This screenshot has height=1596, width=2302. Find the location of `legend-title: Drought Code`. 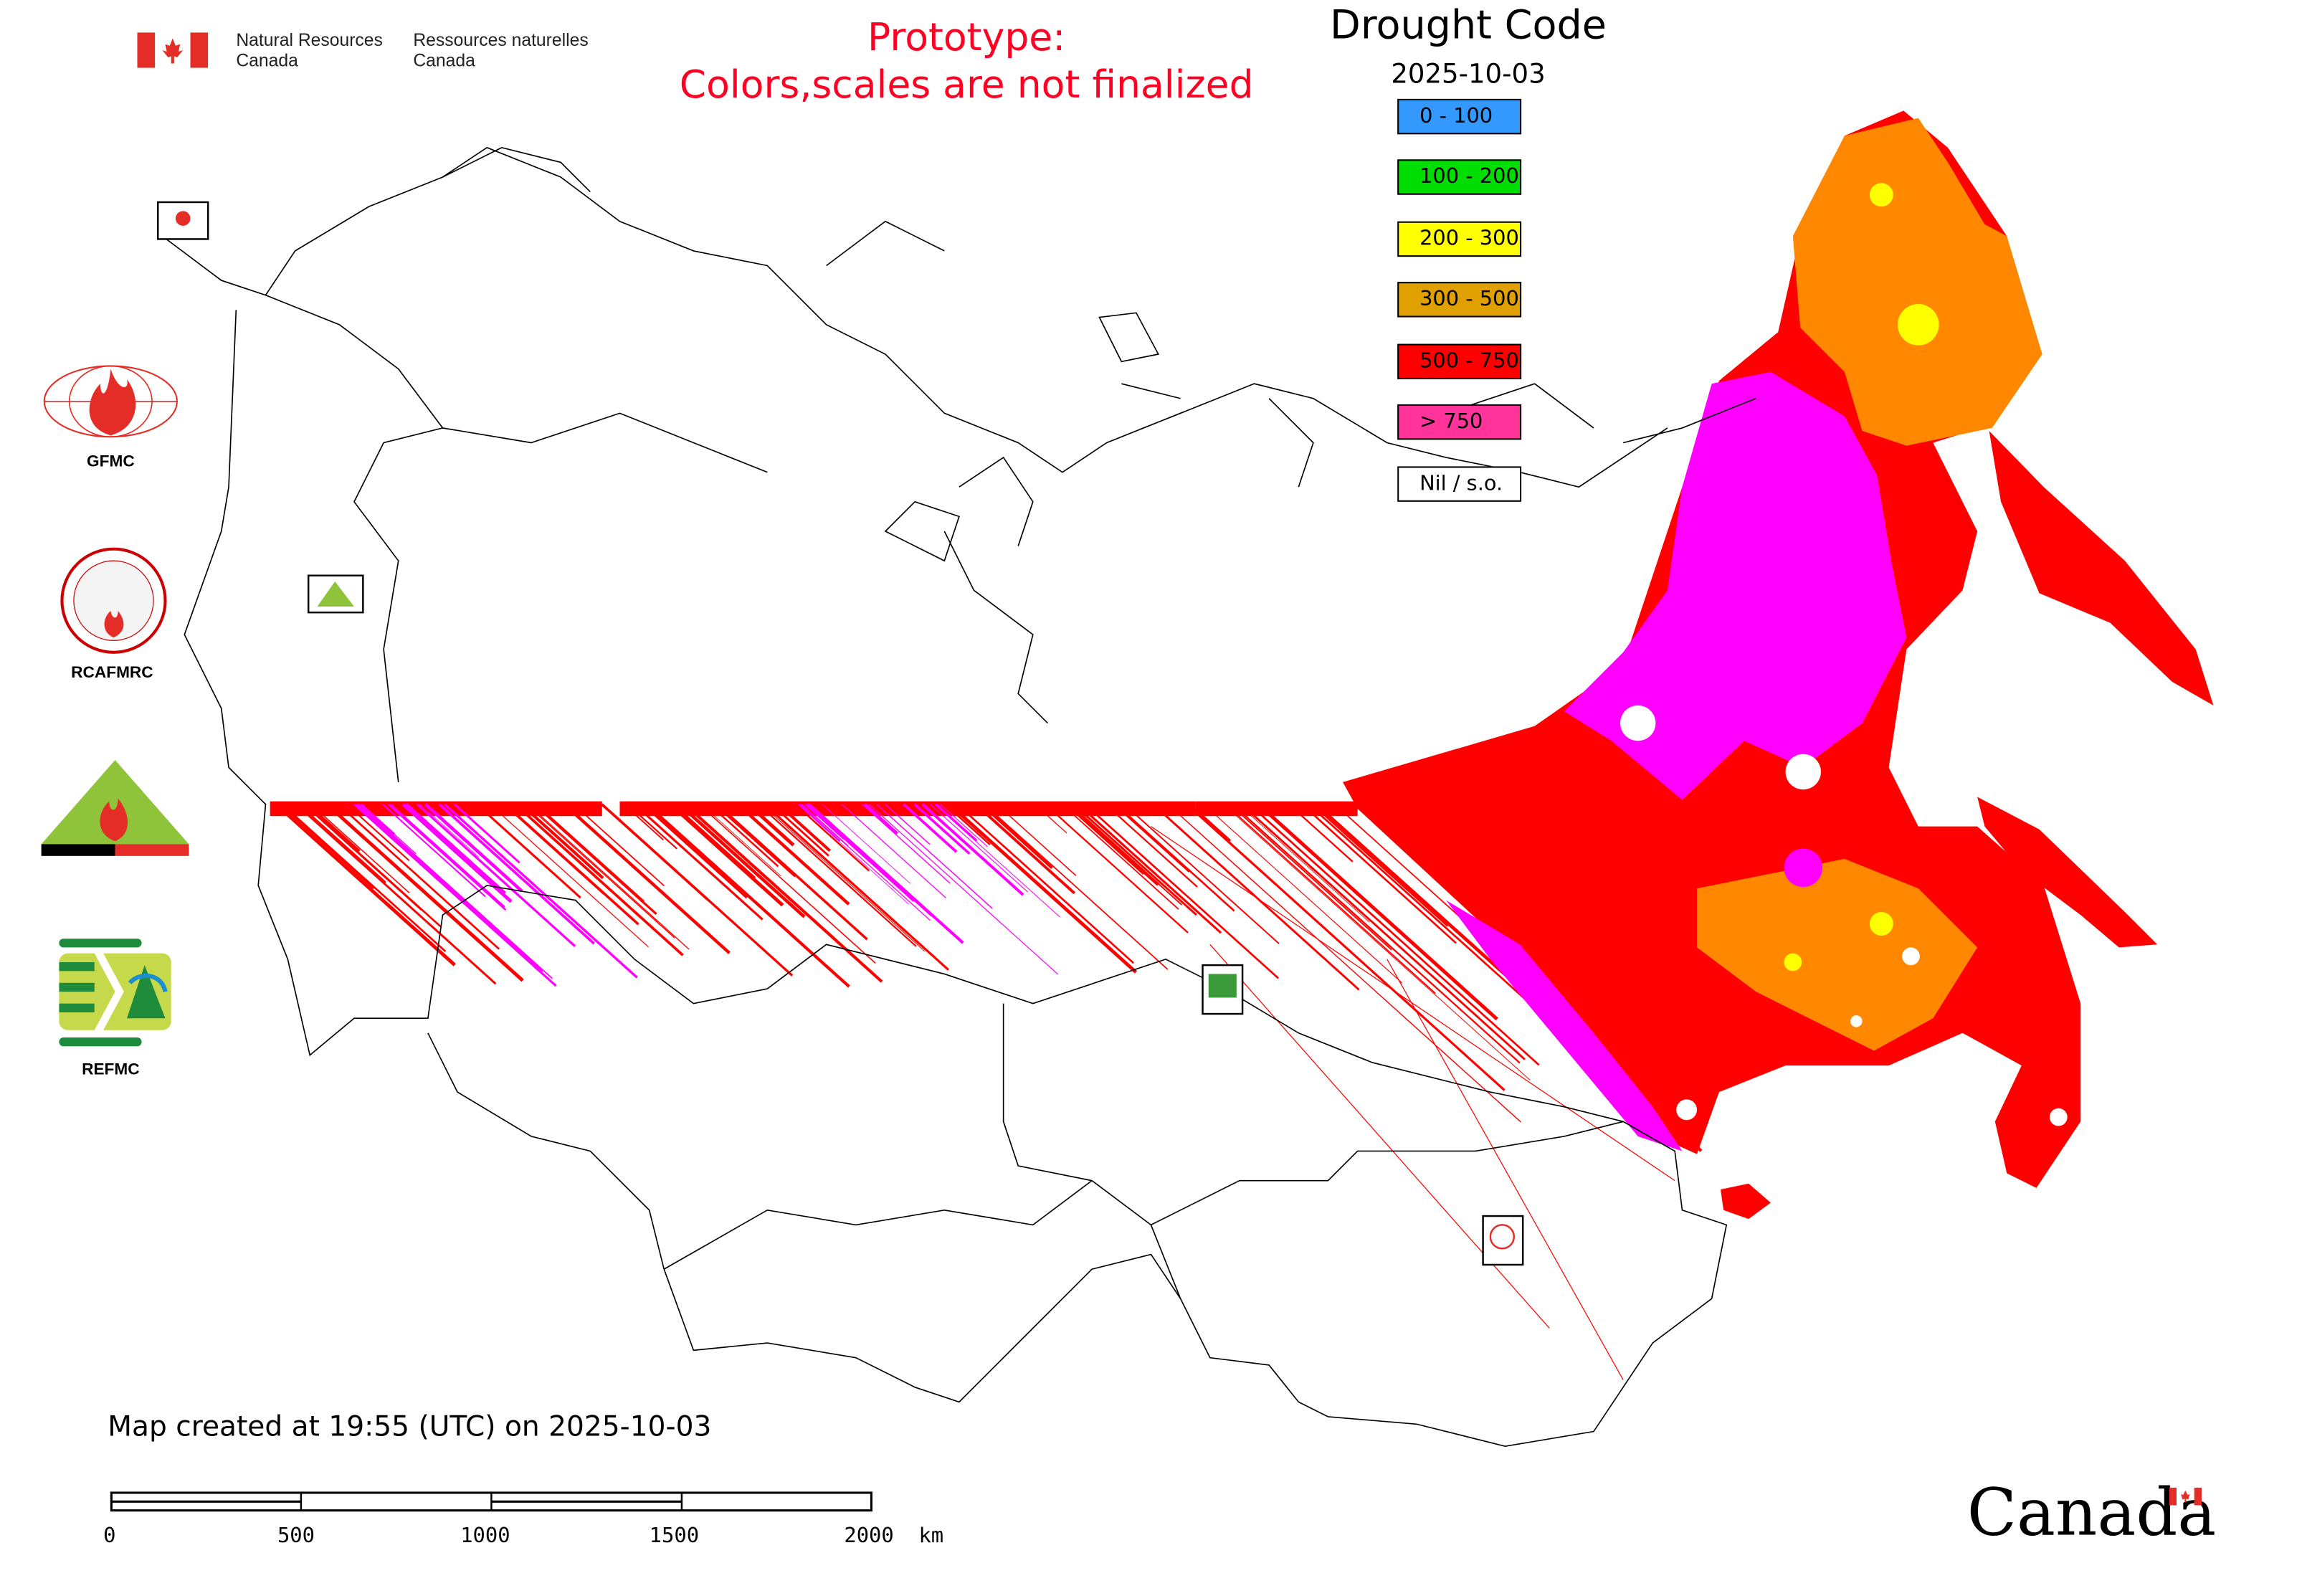

legend-title: Drought Code is located at coordinates (1468, 26).